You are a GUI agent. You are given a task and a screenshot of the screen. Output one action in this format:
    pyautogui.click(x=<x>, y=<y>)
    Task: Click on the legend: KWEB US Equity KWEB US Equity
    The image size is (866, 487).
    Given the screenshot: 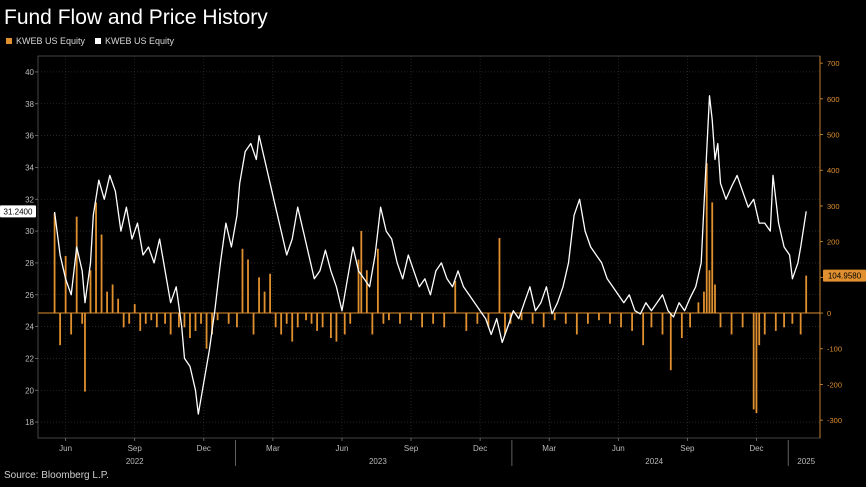 What is the action you would take?
    pyautogui.click(x=95, y=41)
    